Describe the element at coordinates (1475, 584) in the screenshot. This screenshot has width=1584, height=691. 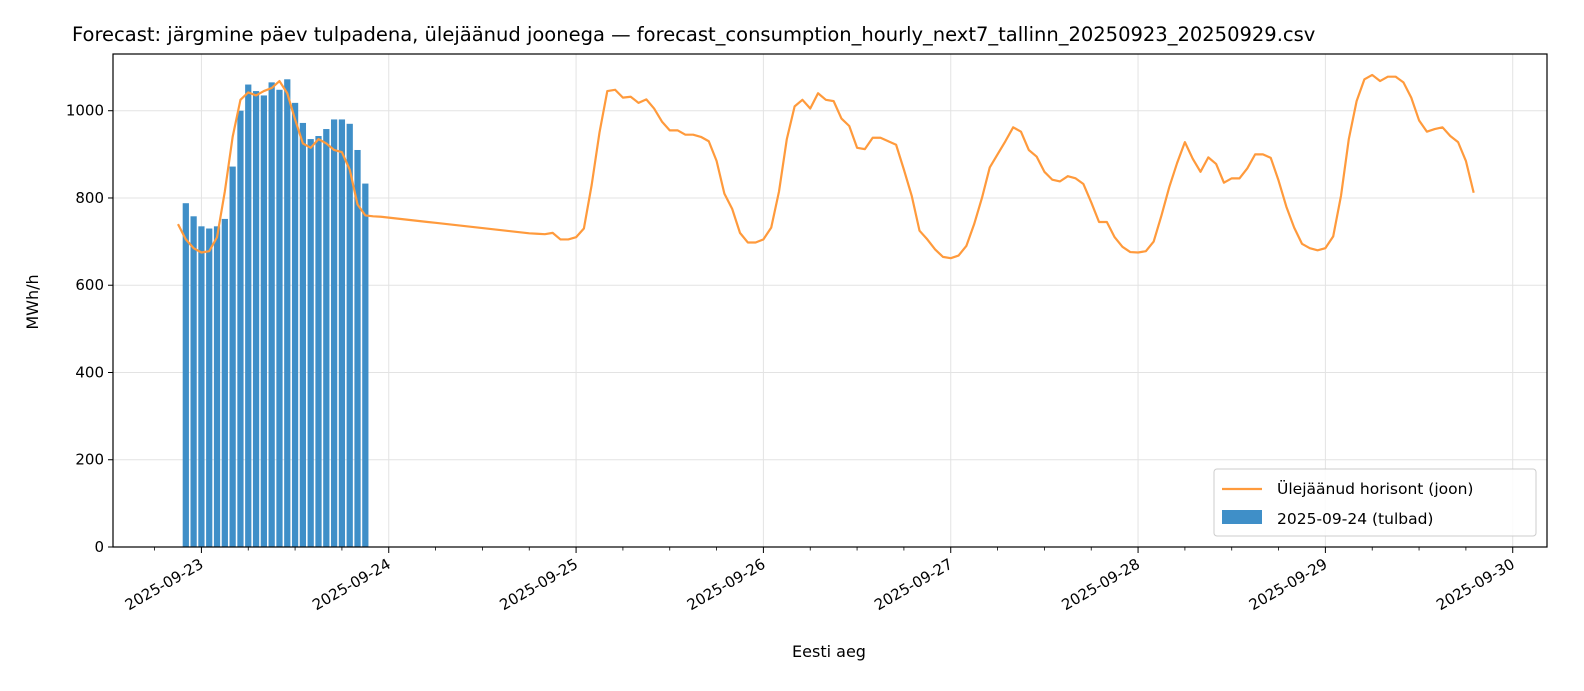
I see `x-tick-label: 2025-09-30` at that location.